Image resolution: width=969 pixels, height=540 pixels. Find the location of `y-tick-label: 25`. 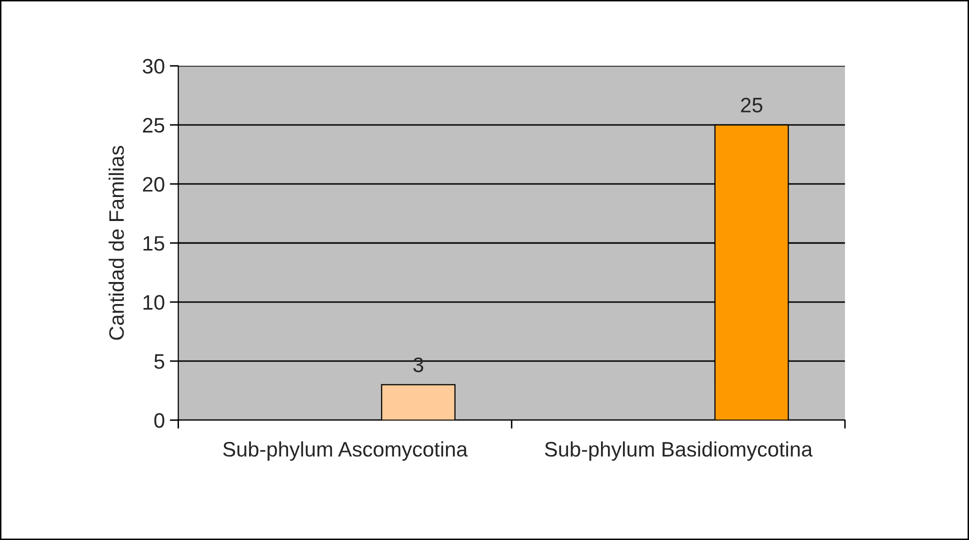

y-tick-label: 25 is located at coordinates (153, 125).